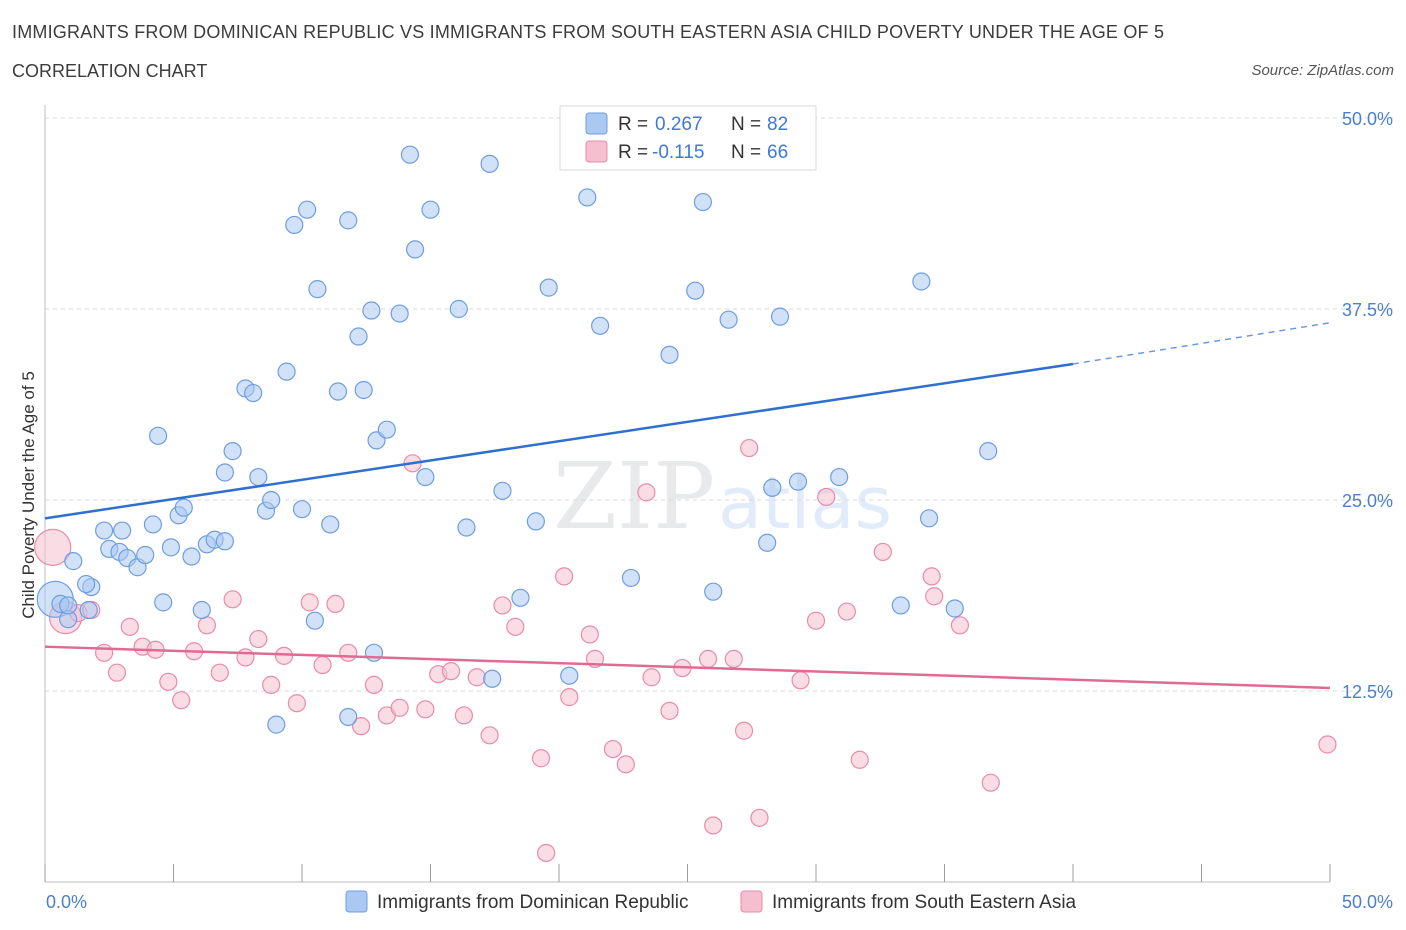  I want to click on trend-line-dominican-republic-extension, so click(1201, 343).